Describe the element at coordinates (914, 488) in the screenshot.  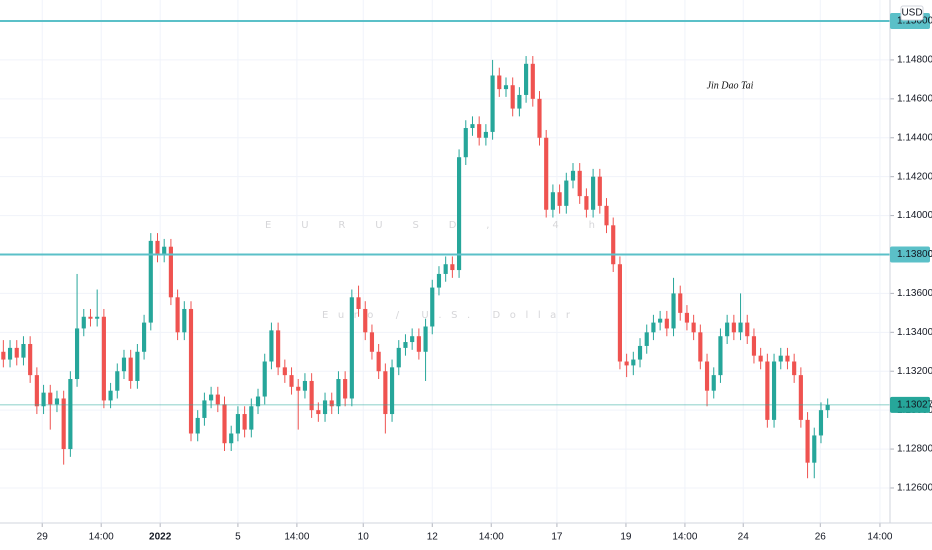
I see `y-tick-label: 1.12600` at that location.